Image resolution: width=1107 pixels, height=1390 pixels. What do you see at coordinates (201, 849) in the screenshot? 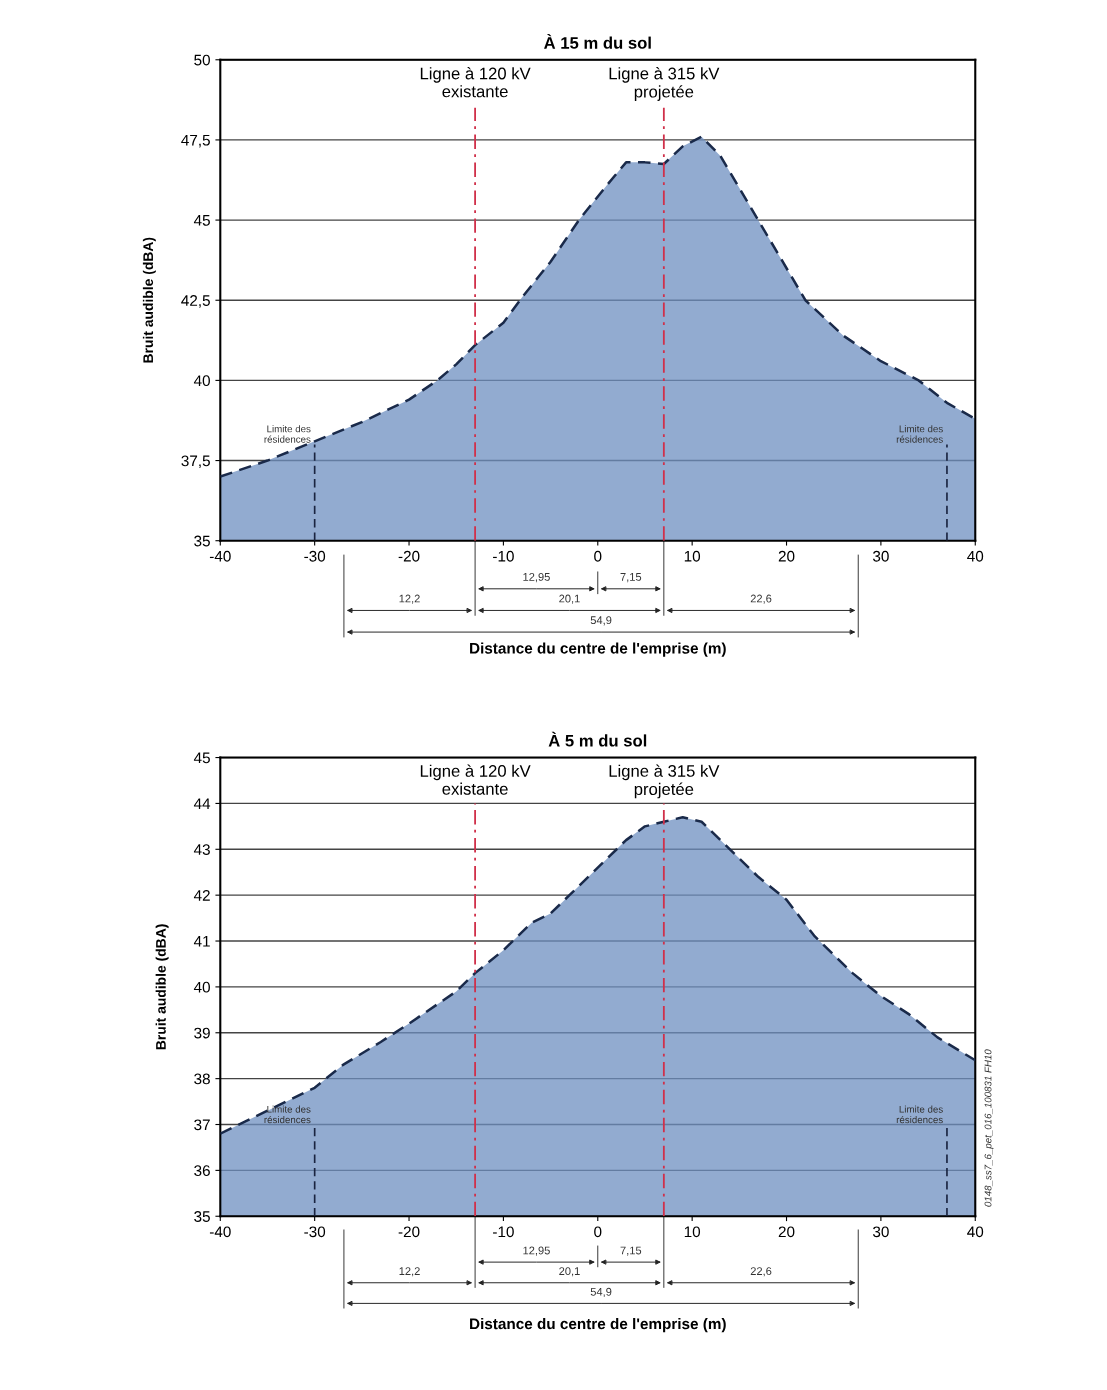
I see `y-tick-label: 43` at bounding box center [201, 849].